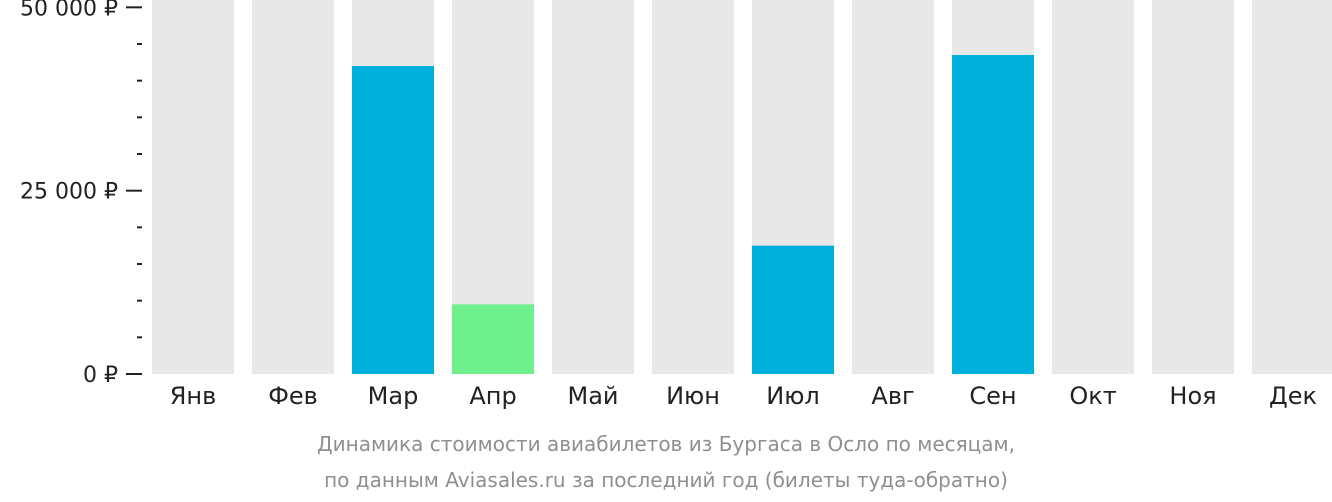 The image size is (1332, 502). I want to click on y-tick-label-1: 0 ₽, so click(100, 375).